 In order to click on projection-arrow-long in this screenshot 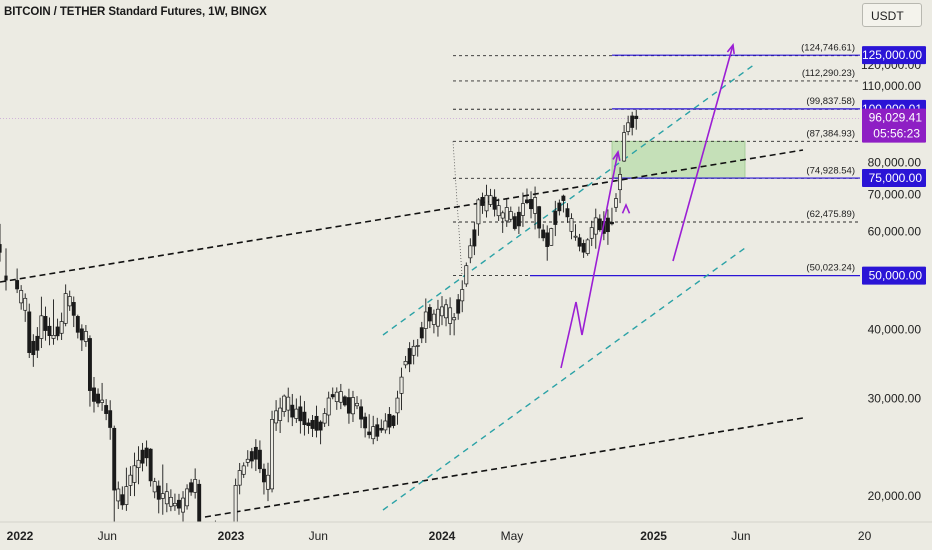, I will do `click(703, 153)`.